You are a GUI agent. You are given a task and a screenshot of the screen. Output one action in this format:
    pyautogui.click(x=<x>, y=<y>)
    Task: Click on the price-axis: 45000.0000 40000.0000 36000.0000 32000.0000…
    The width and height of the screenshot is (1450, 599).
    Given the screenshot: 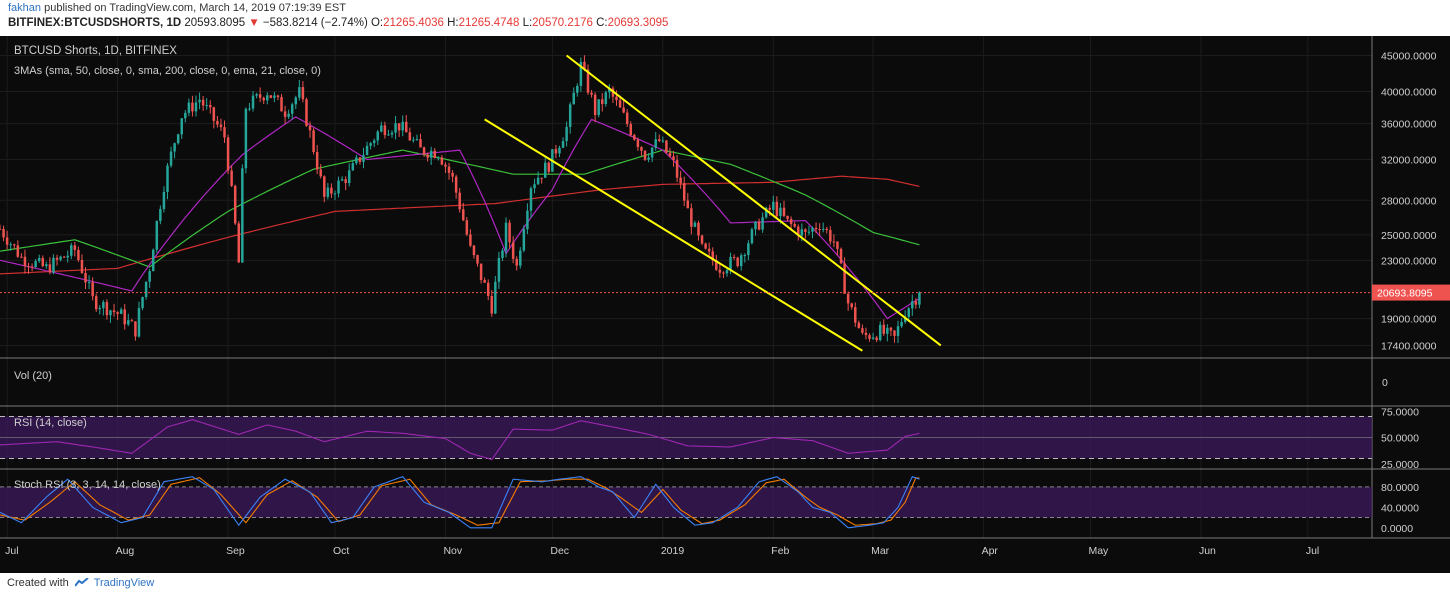 What is the action you would take?
    pyautogui.click(x=1409, y=292)
    